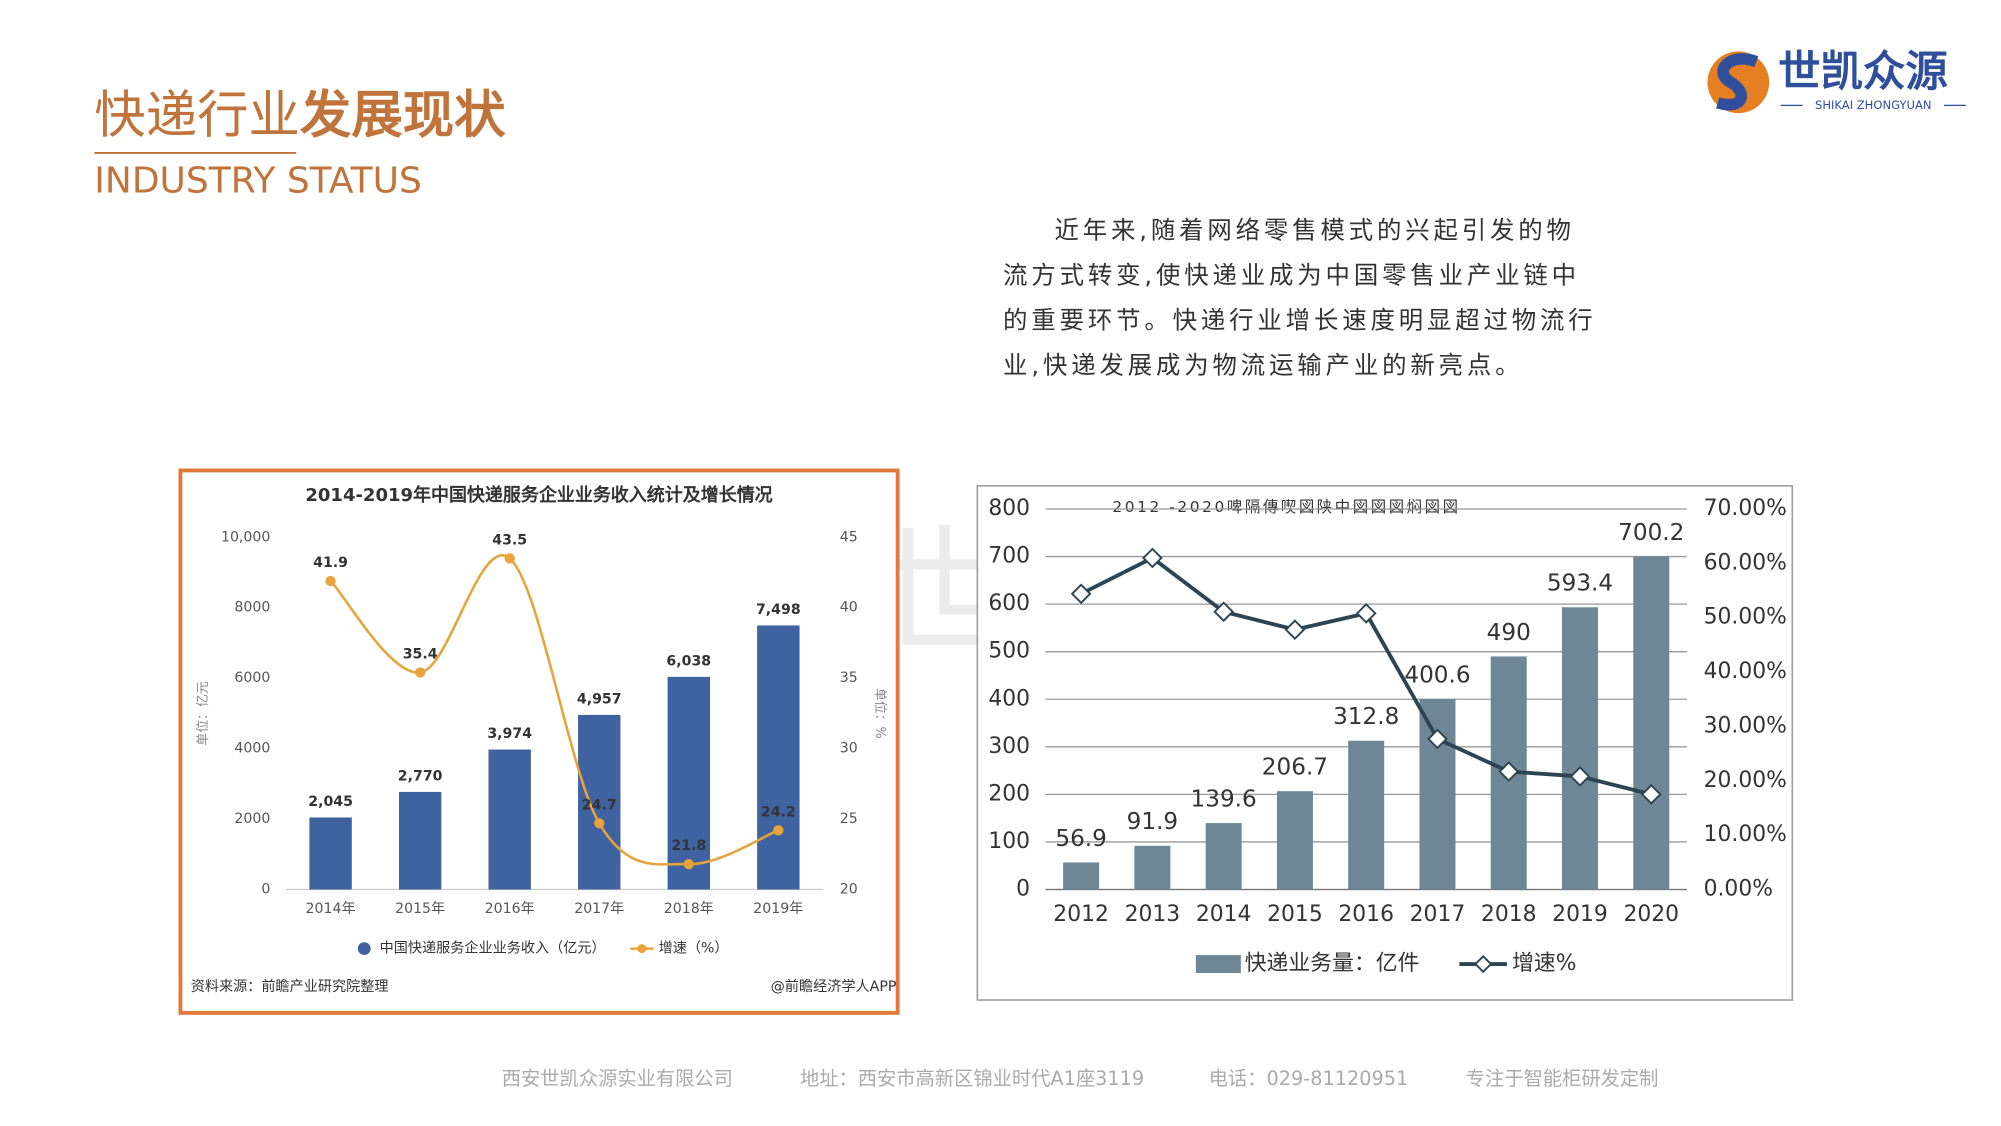 The height and width of the screenshot is (1126, 2001). Describe the element at coordinates (1153, 822) in the screenshot. I see `data-label: 91.9` at that location.